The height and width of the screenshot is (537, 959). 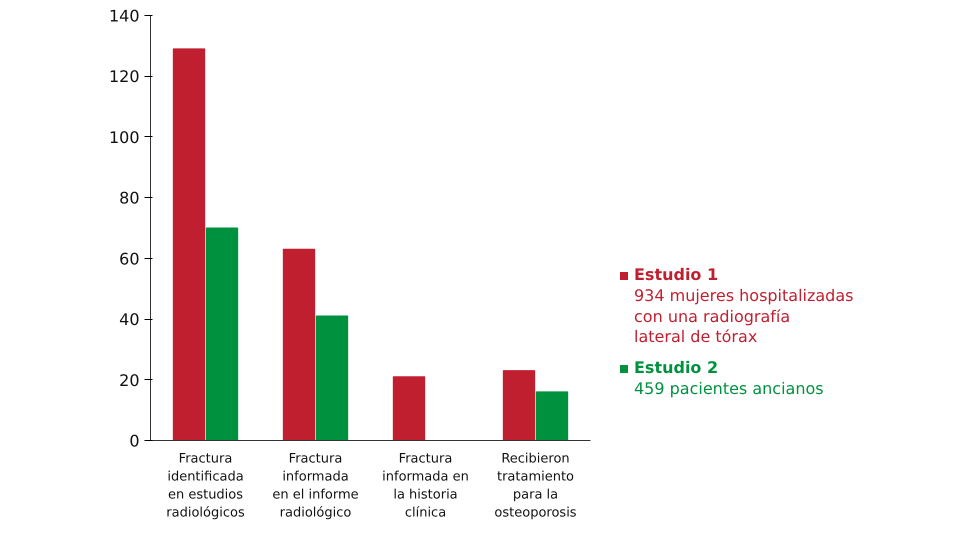 I want to click on y-tick-label: 100, so click(x=124, y=137).